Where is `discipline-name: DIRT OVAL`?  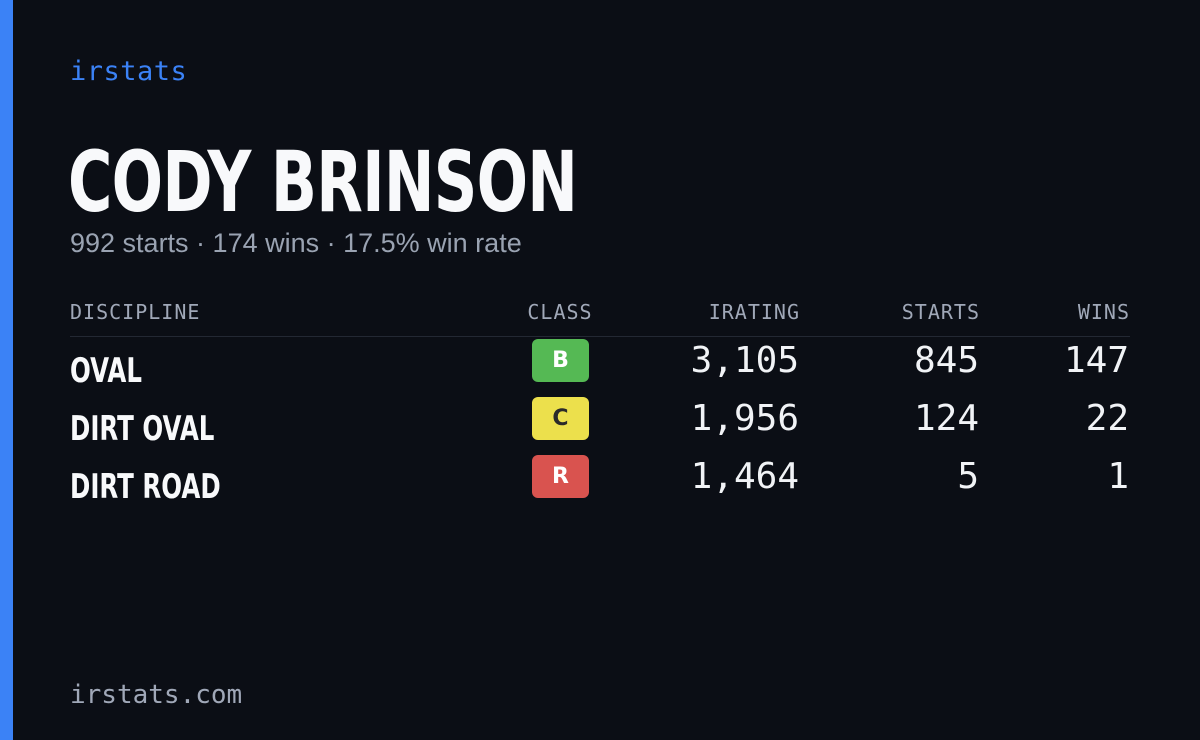 discipline-name: DIRT OVAL is located at coordinates (142, 429).